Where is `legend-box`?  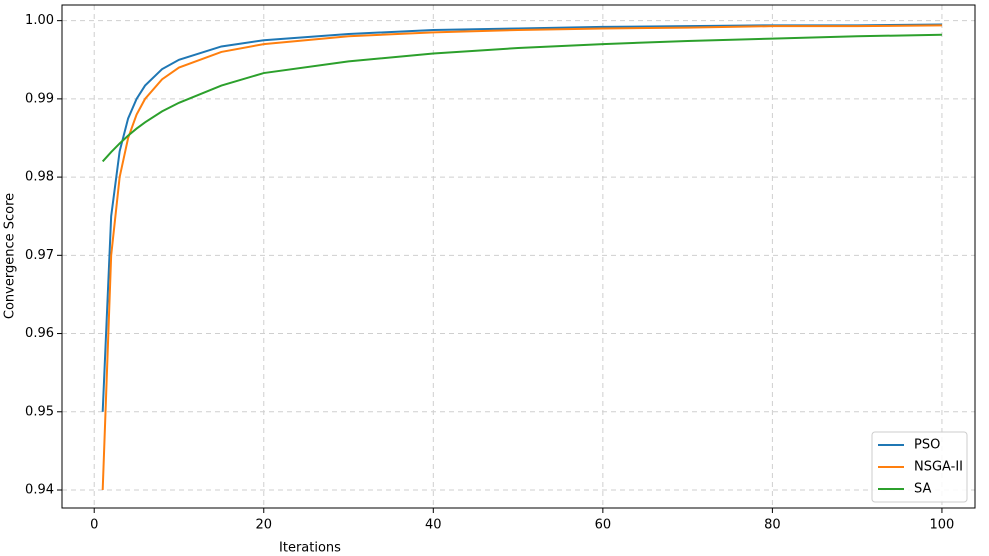
legend-box is located at coordinates (919, 467).